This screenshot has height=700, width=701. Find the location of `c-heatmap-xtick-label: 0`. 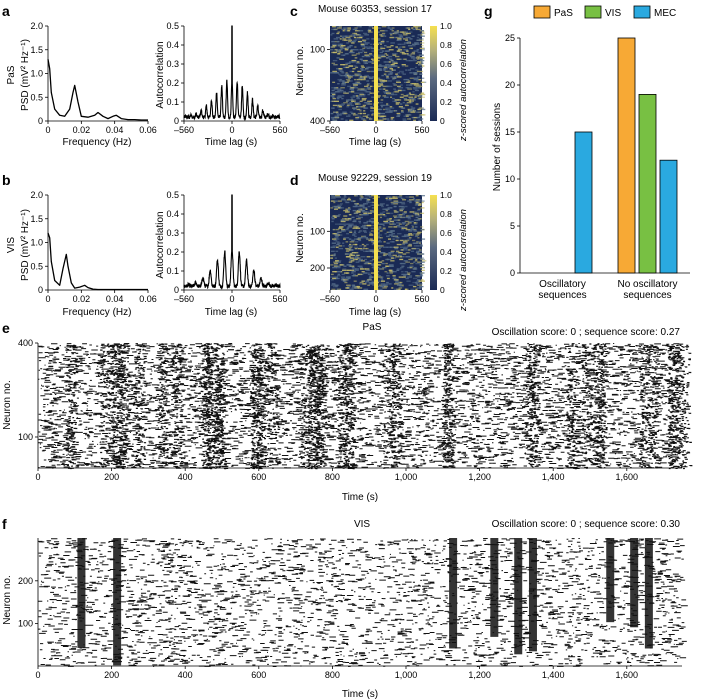

c-heatmap-xtick-label: 0 is located at coordinates (375, 130).